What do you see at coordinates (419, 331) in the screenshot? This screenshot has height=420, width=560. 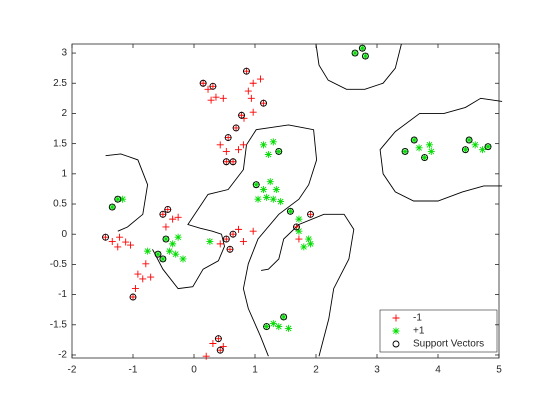 I see `legend-label: +1` at bounding box center [419, 331].